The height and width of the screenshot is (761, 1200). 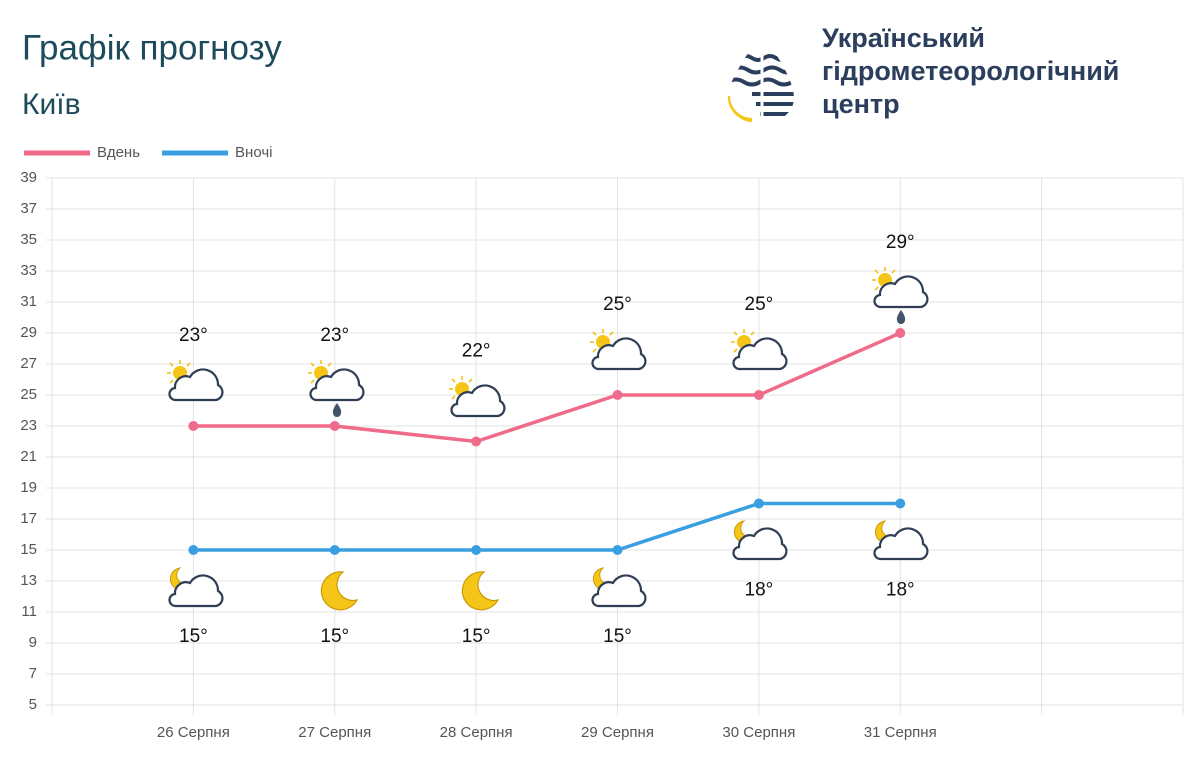 What do you see at coordinates (861, 104) in the screenshot?
I see `logo-text: центр` at bounding box center [861, 104].